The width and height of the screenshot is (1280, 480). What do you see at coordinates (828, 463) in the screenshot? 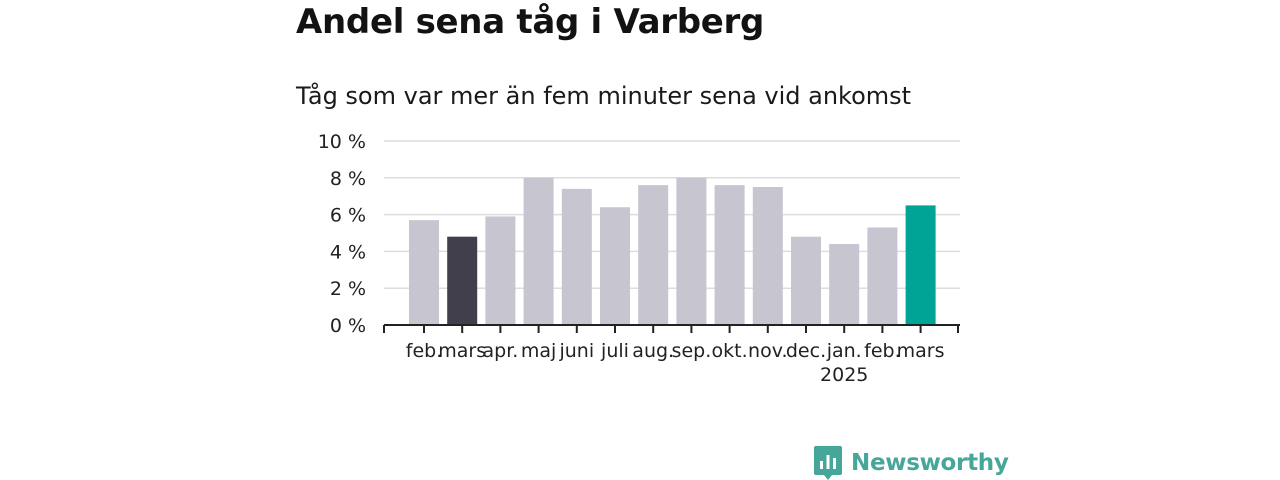
I see `bar-chart-logo-icon` at bounding box center [828, 463].